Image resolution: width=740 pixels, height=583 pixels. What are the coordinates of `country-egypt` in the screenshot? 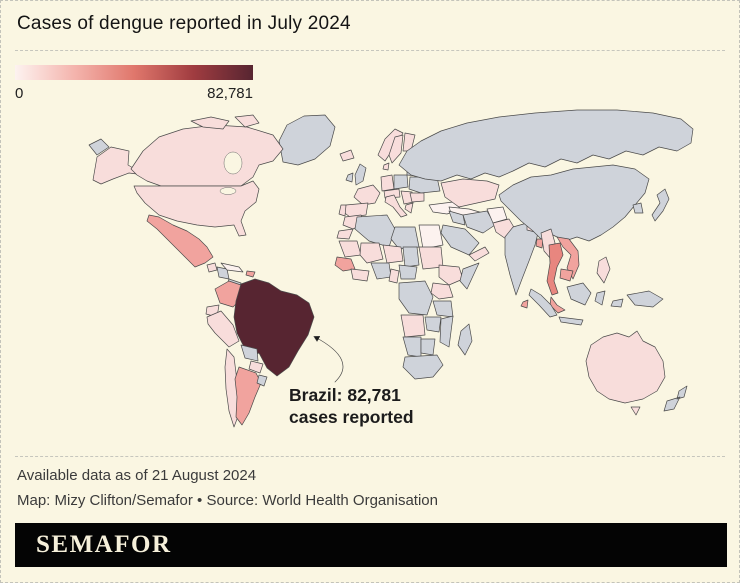 It's located at (431, 237).